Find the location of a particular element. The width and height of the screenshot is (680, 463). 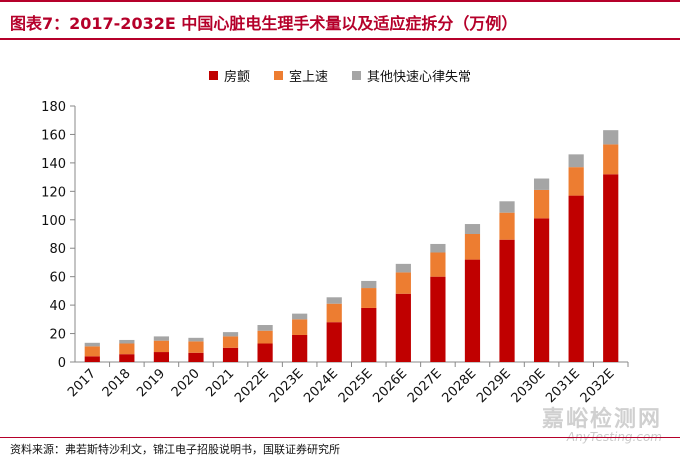

top-accent-line is located at coordinates (340, 1).